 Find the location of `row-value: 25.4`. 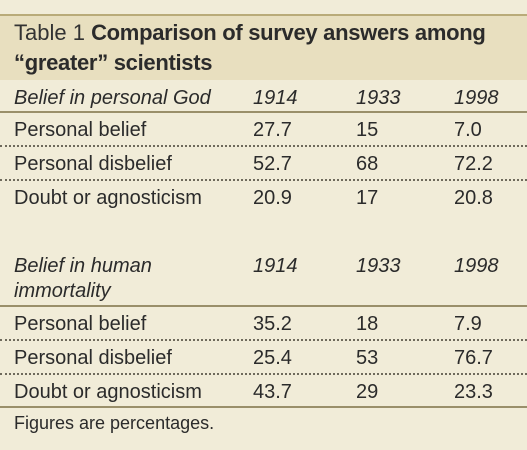

row-value: 25.4 is located at coordinates (272, 358).